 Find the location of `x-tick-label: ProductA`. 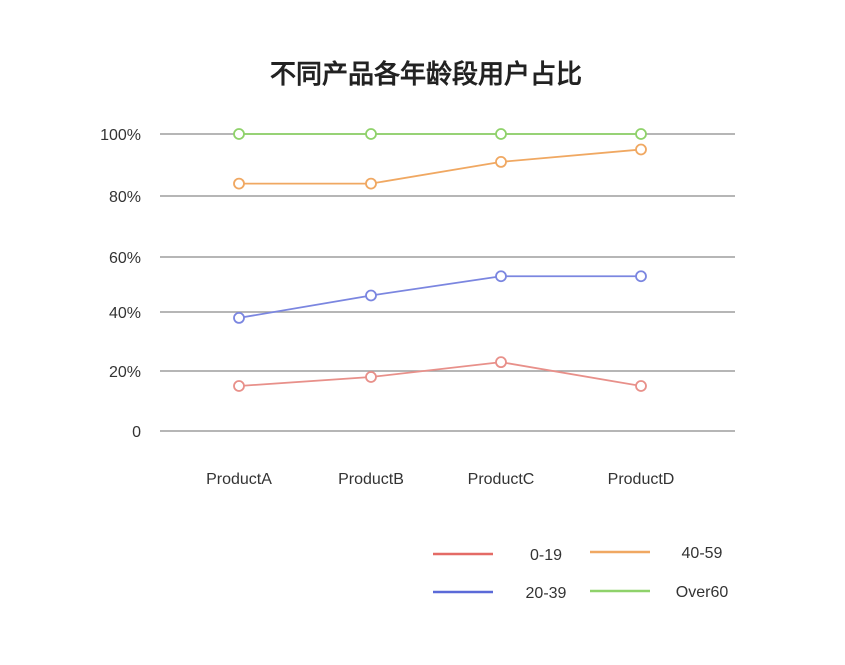

x-tick-label: ProductA is located at coordinates (239, 479).